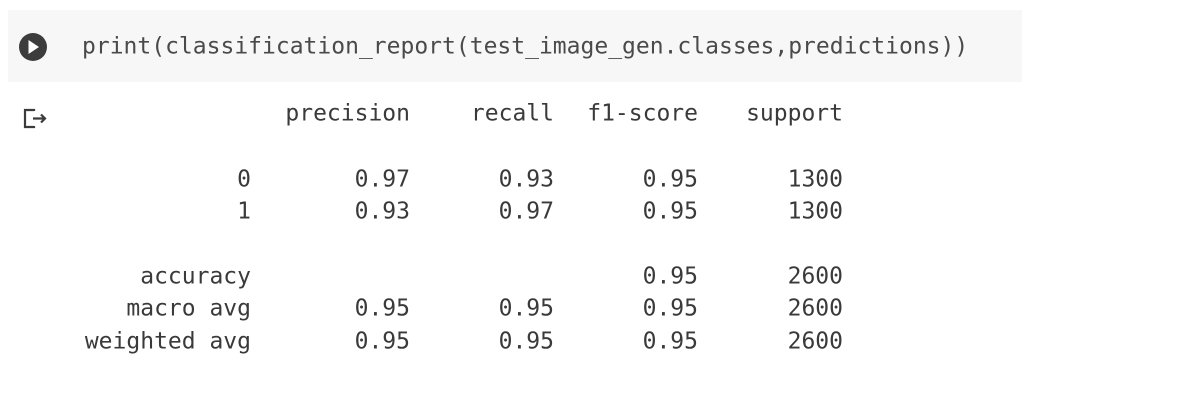  I want to click on code-cell, so click(515, 46).